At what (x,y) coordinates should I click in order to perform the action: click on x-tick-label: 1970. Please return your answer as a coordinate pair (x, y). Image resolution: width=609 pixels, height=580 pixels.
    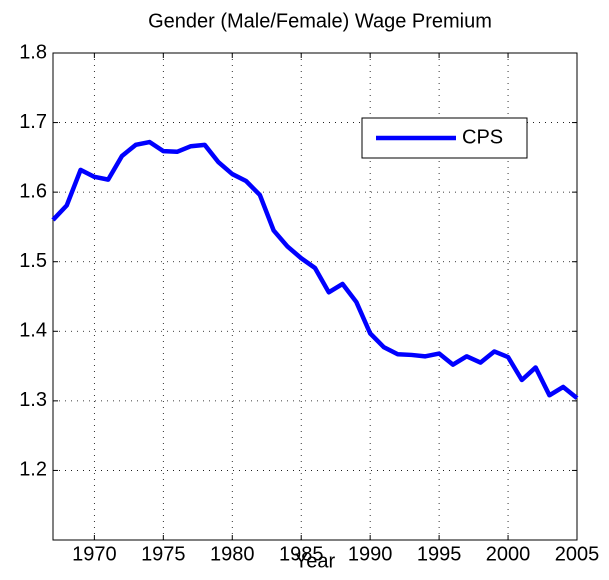
    Looking at the image, I should click on (94, 554).